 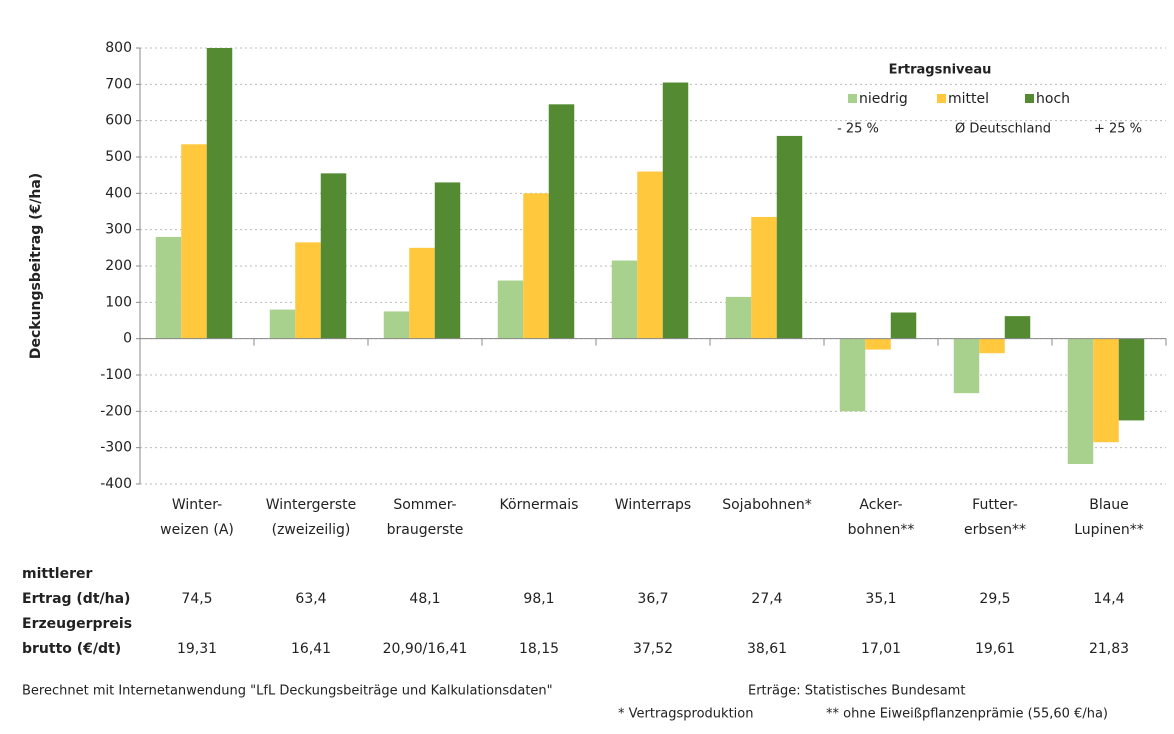 I want to click on x-tick-label: Lupinen**, so click(x=1109, y=530).